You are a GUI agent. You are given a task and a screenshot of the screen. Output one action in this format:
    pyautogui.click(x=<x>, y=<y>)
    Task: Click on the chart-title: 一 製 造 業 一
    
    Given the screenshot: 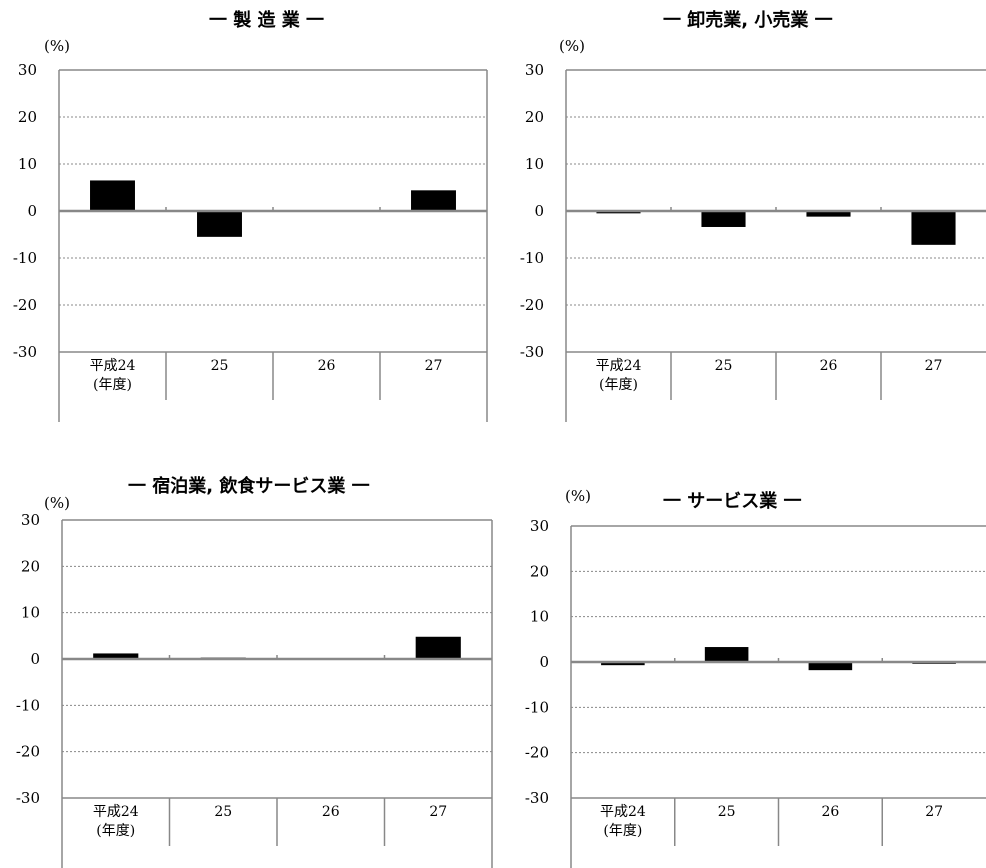 What is the action you would take?
    pyautogui.click(x=266, y=20)
    